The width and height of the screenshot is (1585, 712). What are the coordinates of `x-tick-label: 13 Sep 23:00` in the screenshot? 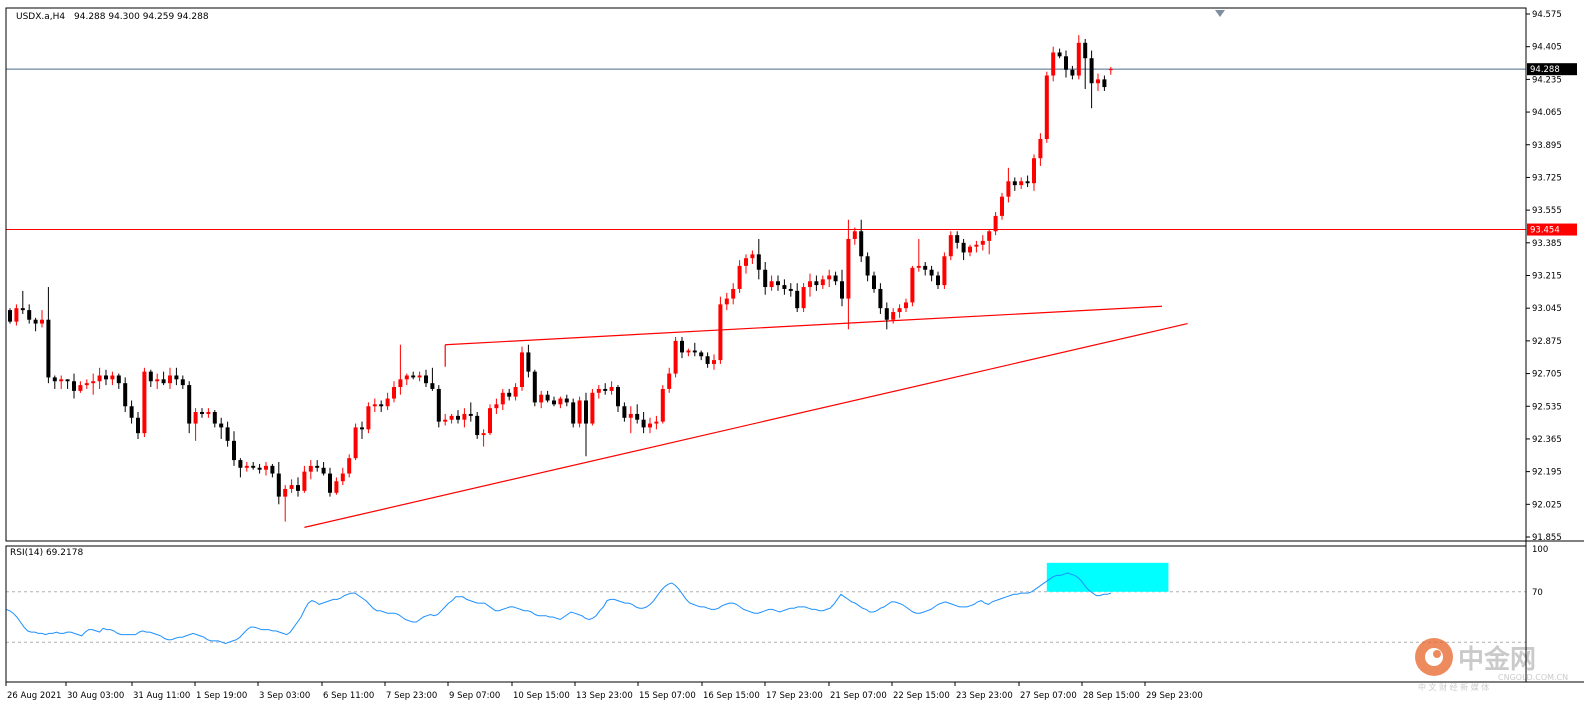 It's located at (604, 696).